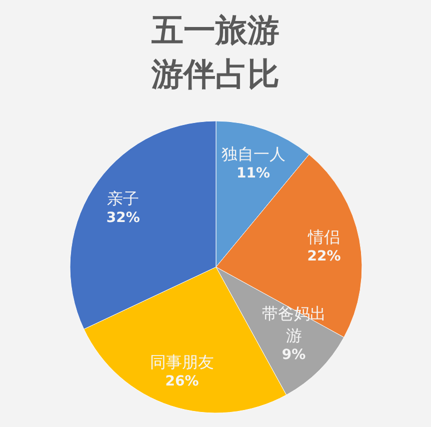 This screenshot has width=431, height=427. What do you see at coordinates (253, 154) in the screenshot?
I see `slice-label: 独自一人` at bounding box center [253, 154].